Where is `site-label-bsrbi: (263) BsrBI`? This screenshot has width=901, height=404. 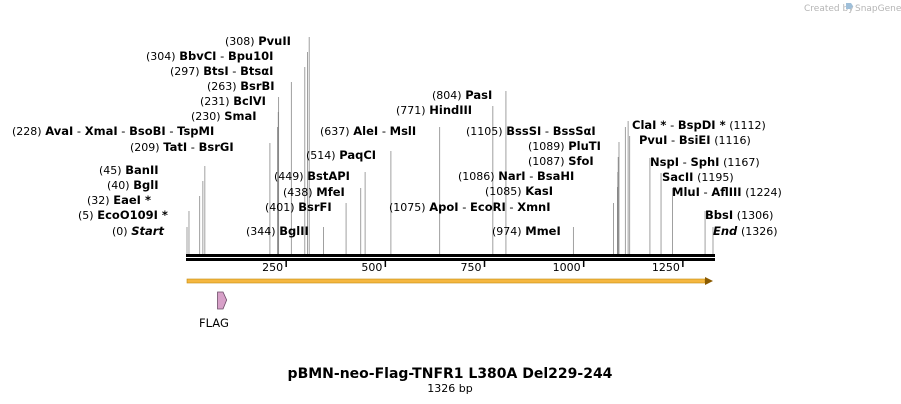
site-label-bsrbi: (263) BsrBI is located at coordinates (241, 86).